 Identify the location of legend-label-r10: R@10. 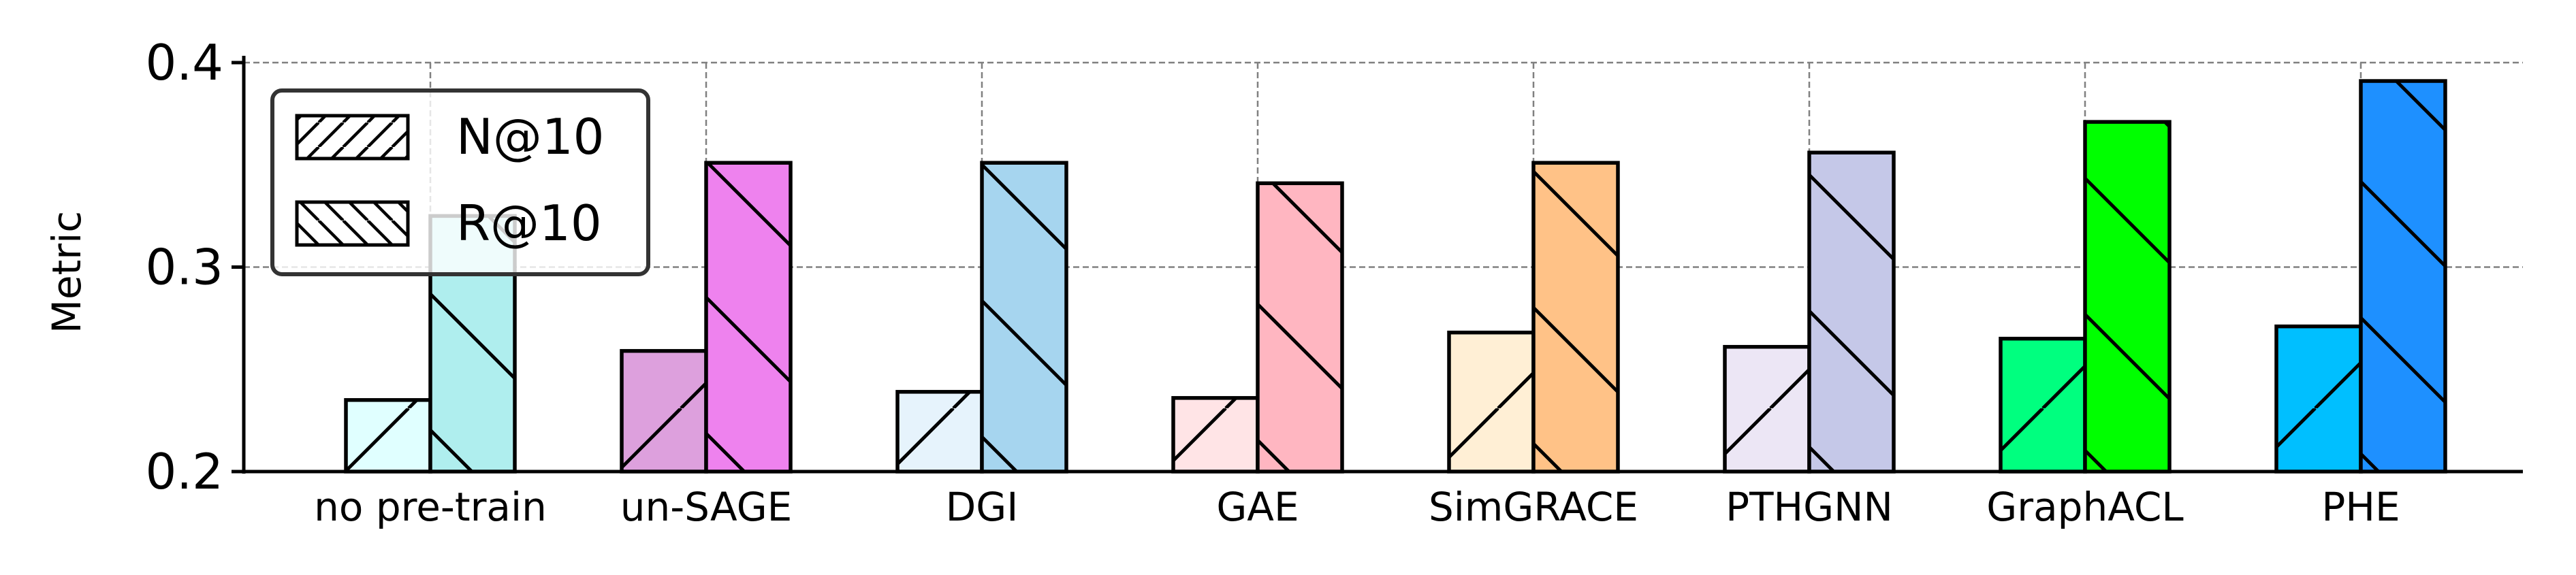
(529, 223).